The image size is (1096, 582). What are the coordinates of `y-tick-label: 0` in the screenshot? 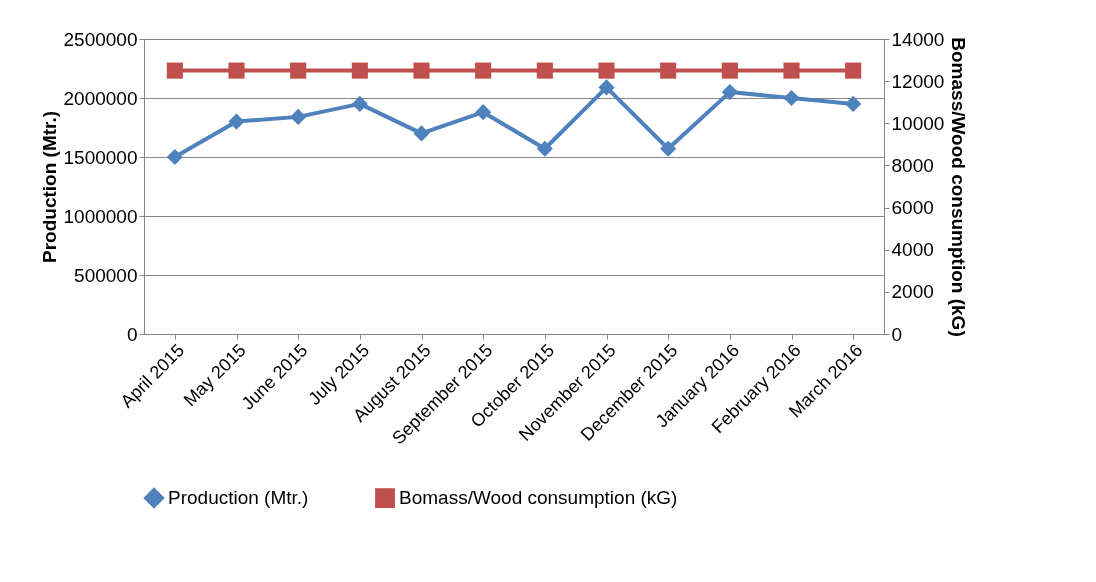 It's located at (132, 334).